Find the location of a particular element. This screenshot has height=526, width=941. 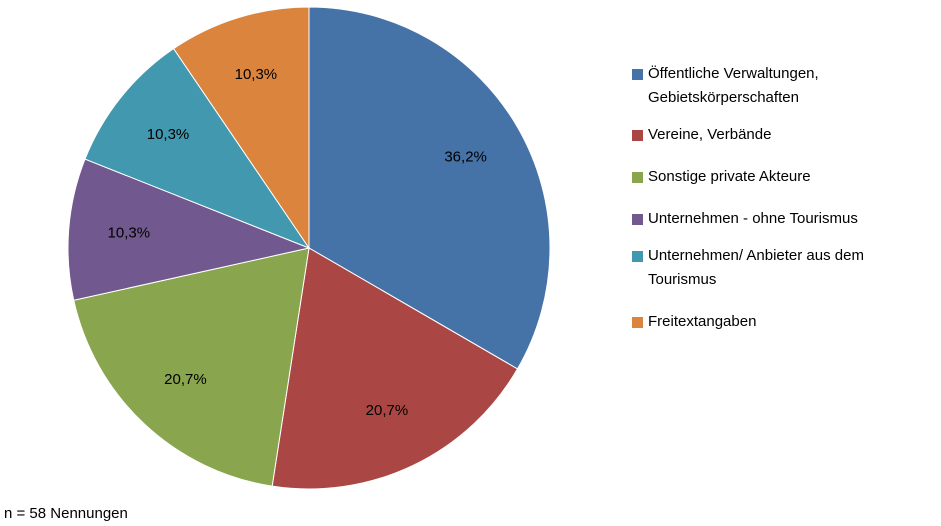

data-label: 36,2% is located at coordinates (465, 157).